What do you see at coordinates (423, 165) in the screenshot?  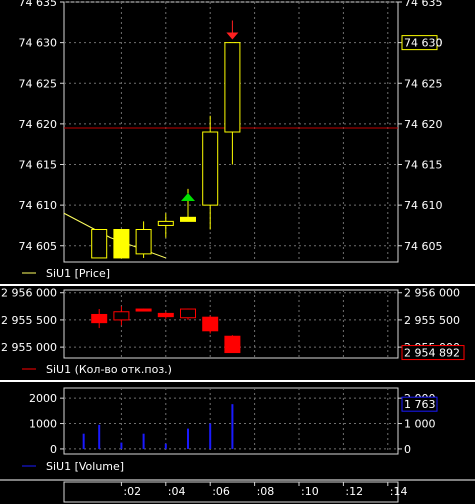 I see `y-tick-label-right: 74 615` at bounding box center [423, 165].